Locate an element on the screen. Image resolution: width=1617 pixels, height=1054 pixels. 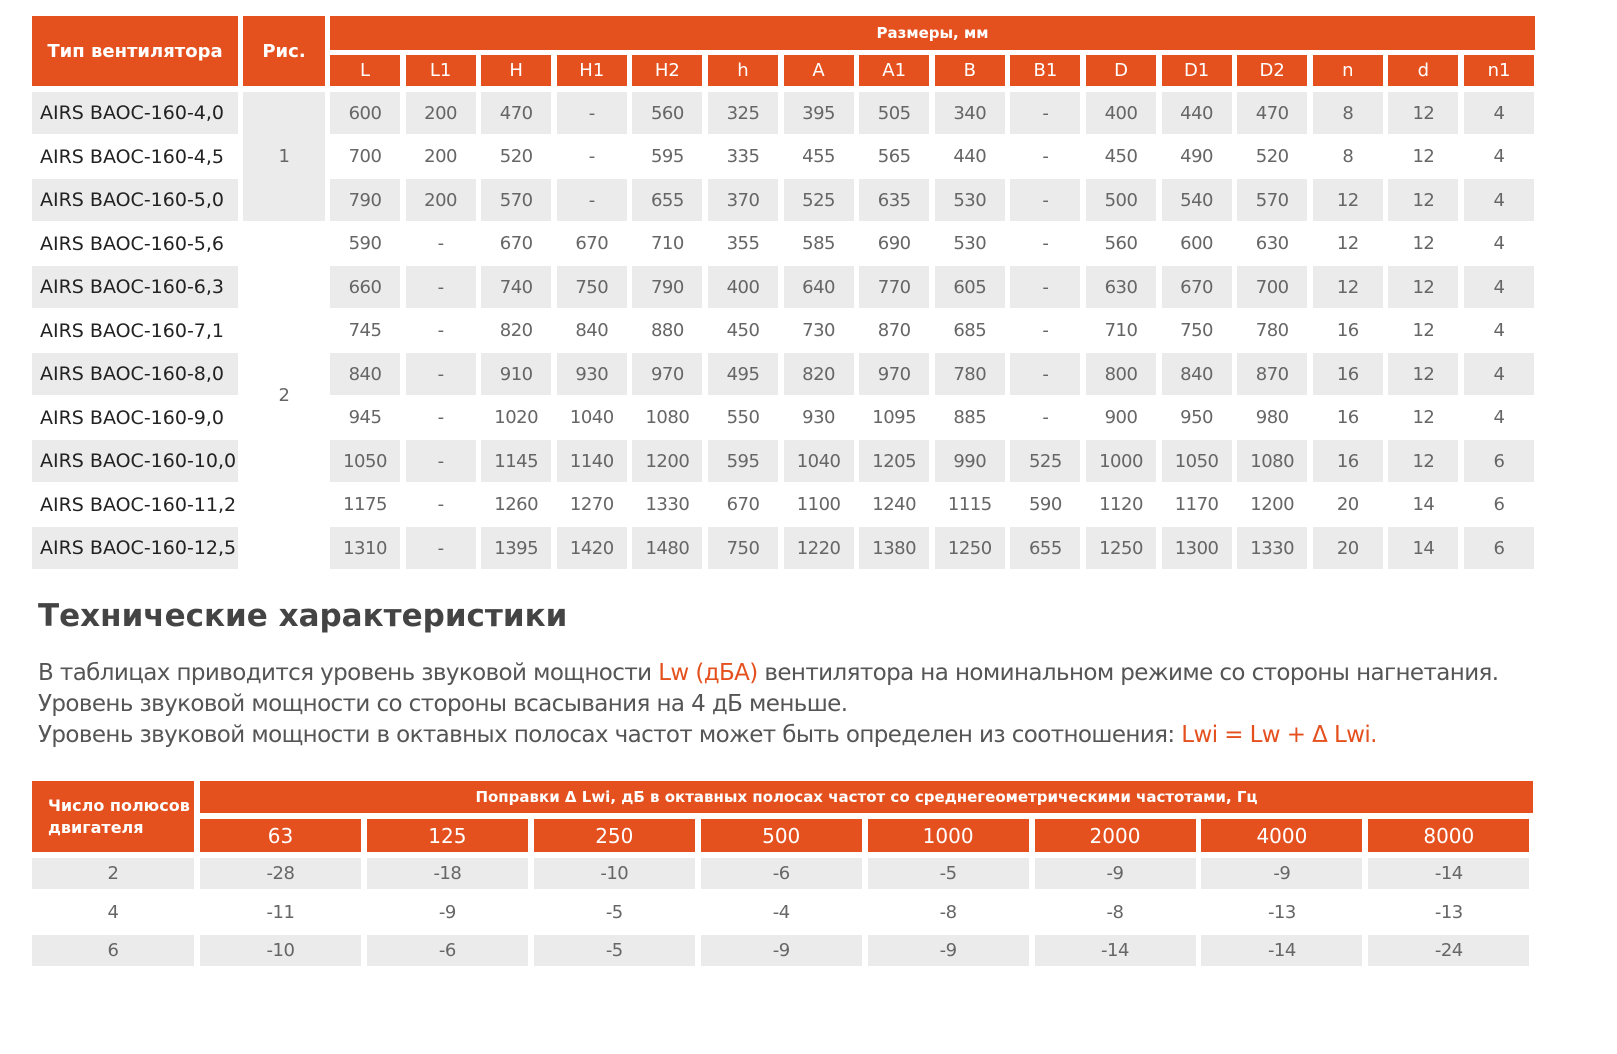
value-cell: 1020 is located at coordinates (516, 417).